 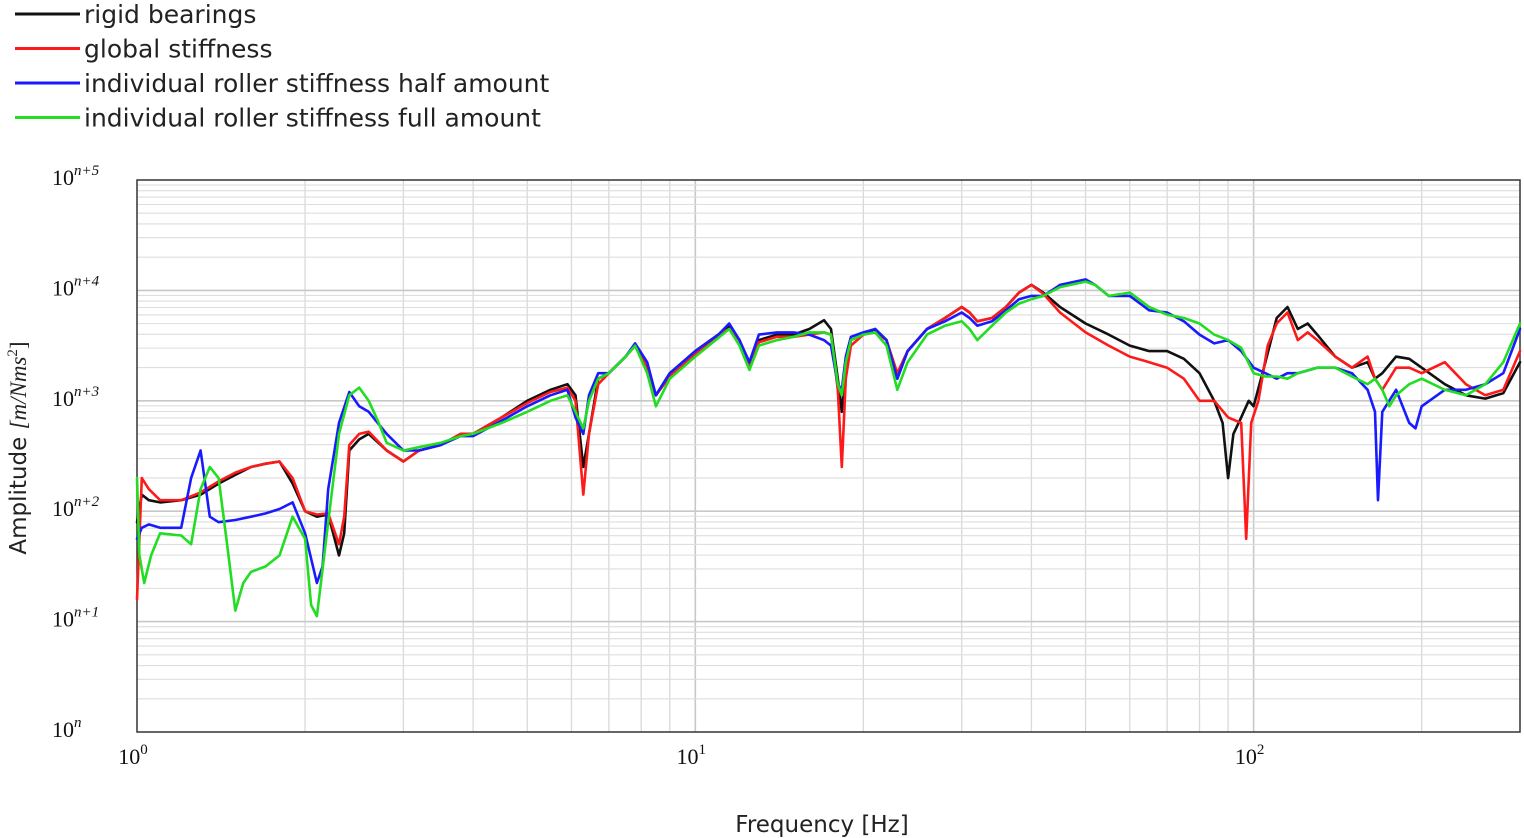 What do you see at coordinates (312, 118) in the screenshot?
I see `legend-label-individual-roller-stiffness-full-amount: individual roller stiffness full amount` at bounding box center [312, 118].